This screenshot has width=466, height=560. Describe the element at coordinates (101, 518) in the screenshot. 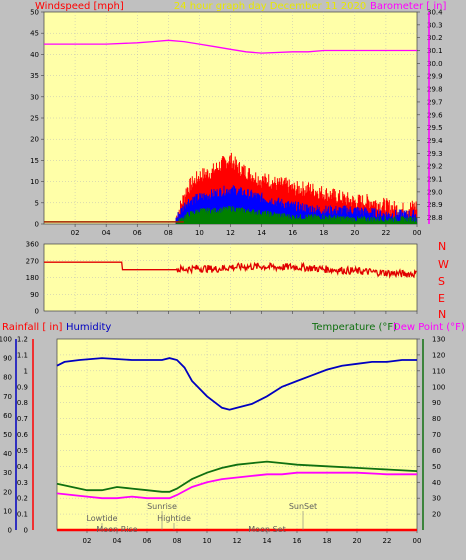

I see `event-label: Lowtide` at that location.